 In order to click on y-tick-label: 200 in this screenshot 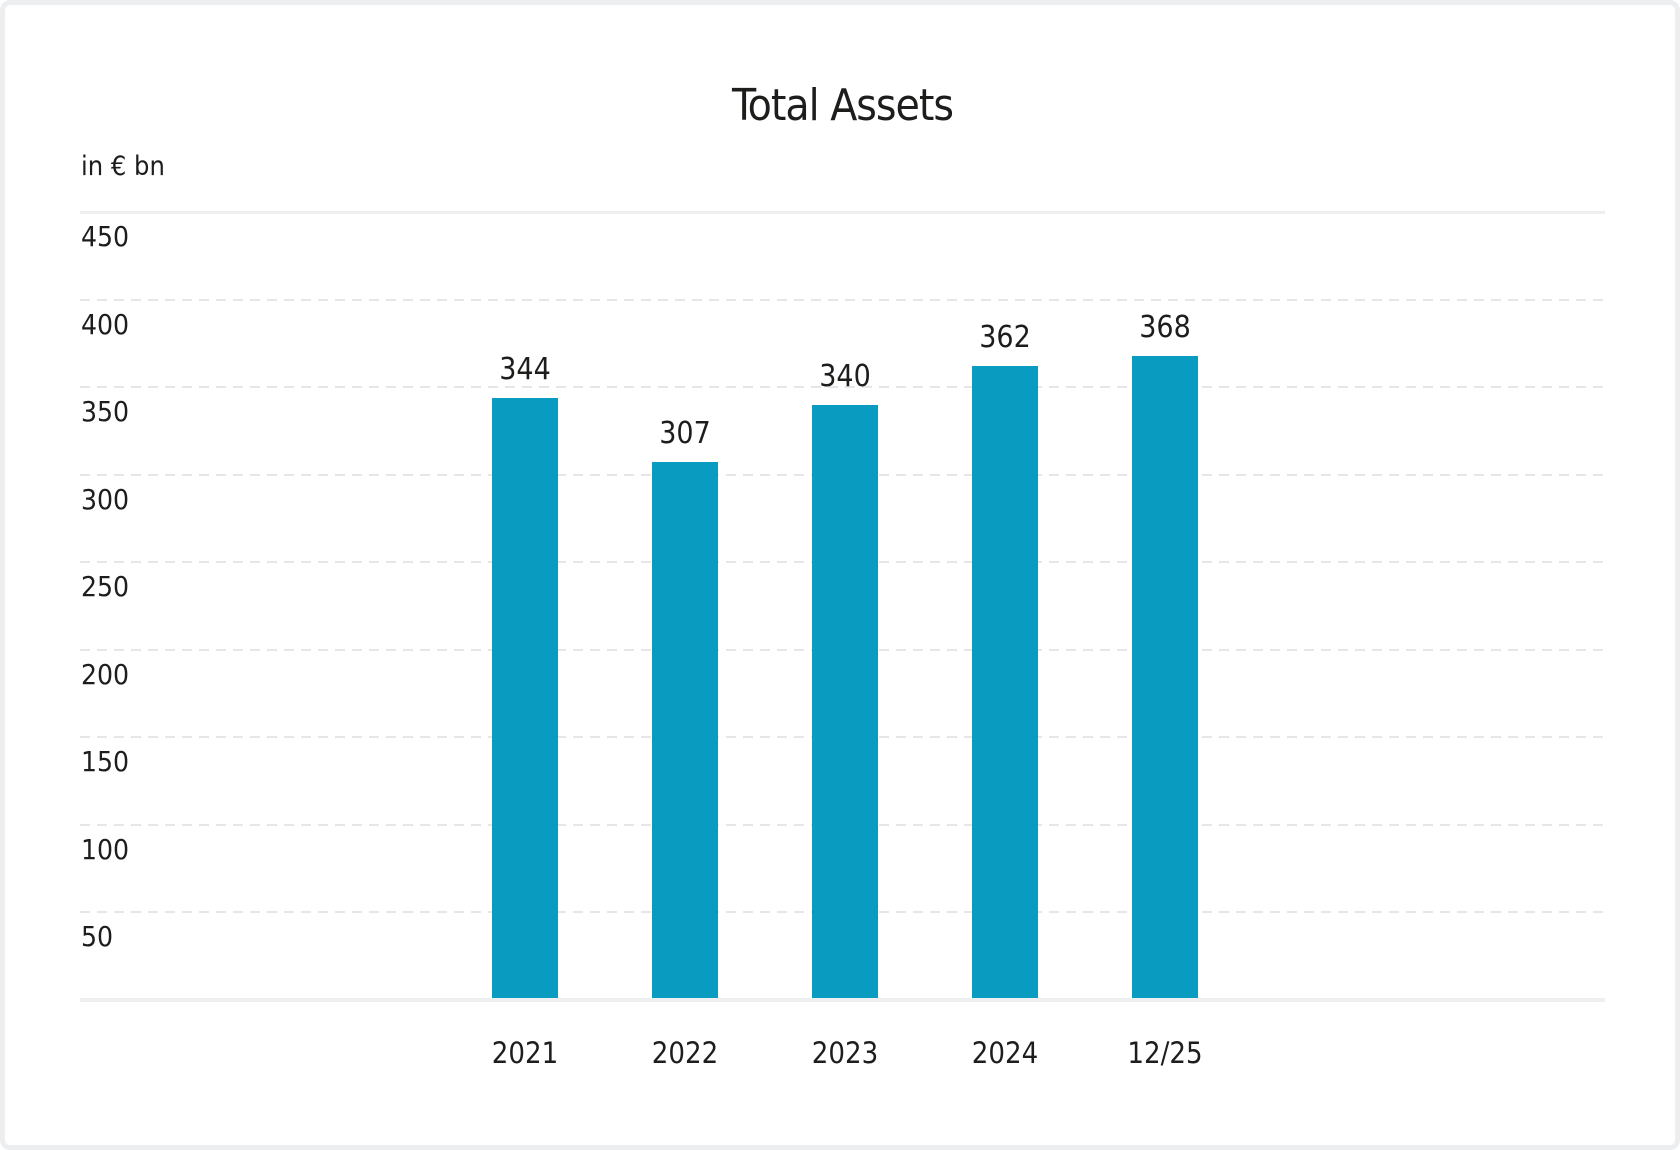, I will do `click(105, 674)`.